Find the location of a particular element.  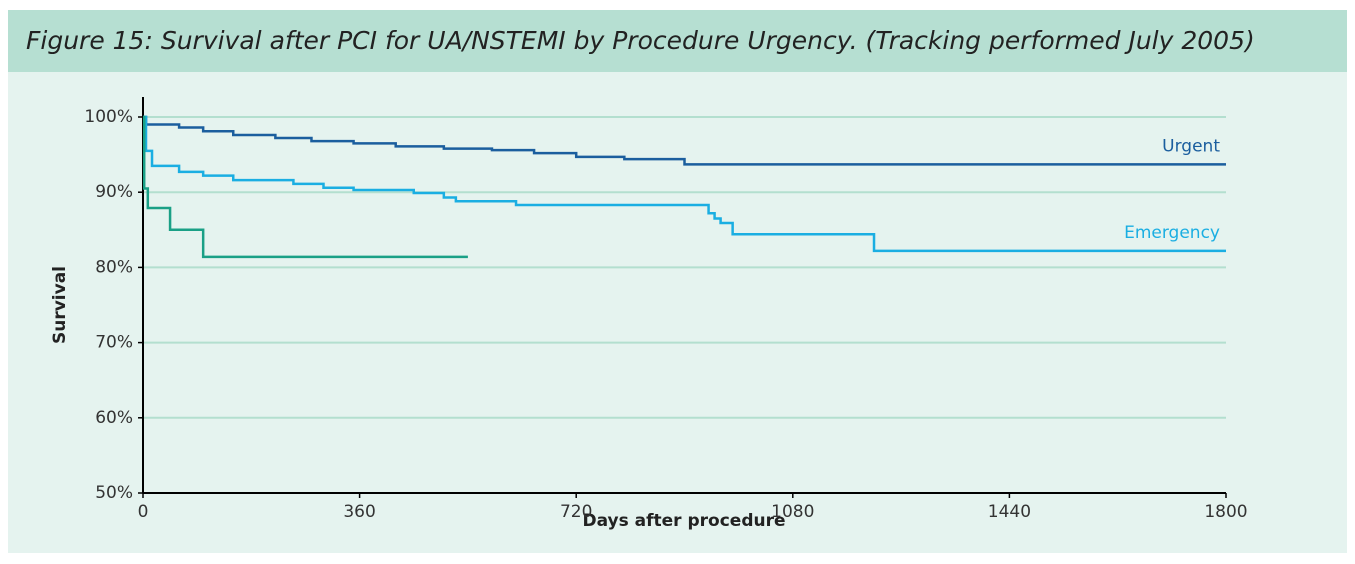

x-tick-label: 1800 is located at coordinates (1225, 512).